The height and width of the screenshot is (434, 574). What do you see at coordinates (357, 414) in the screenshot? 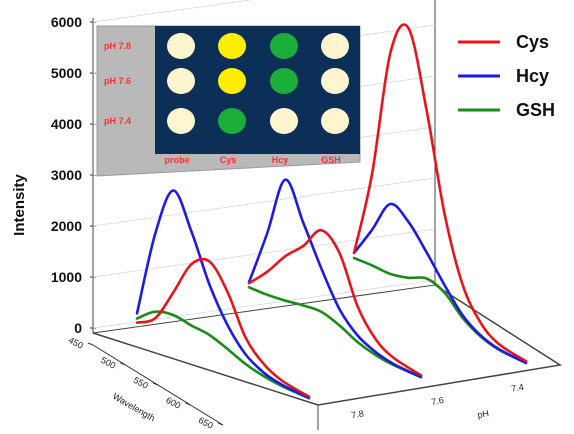
I see `z-tick-label: 7.8` at bounding box center [357, 414].